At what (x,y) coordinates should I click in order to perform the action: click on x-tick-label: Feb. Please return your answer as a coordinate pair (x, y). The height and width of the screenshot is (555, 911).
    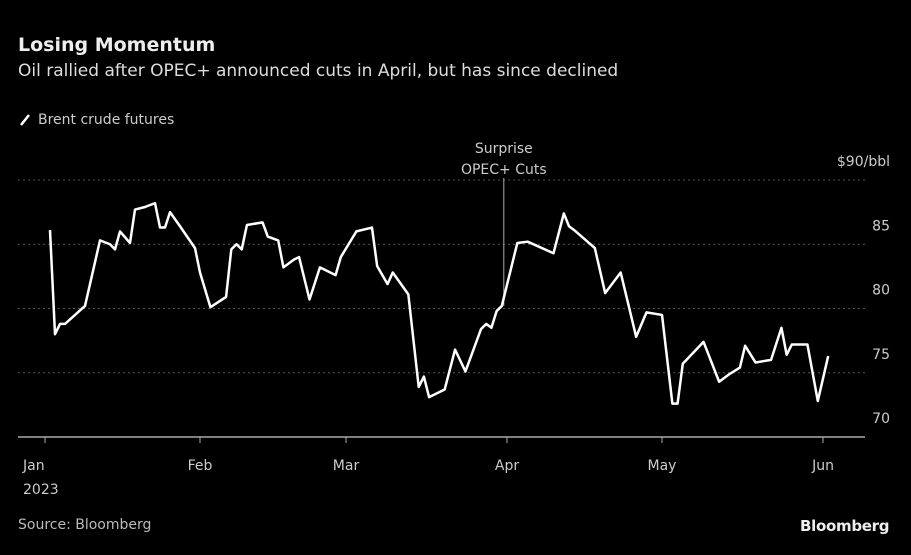
    Looking at the image, I should click on (200, 466).